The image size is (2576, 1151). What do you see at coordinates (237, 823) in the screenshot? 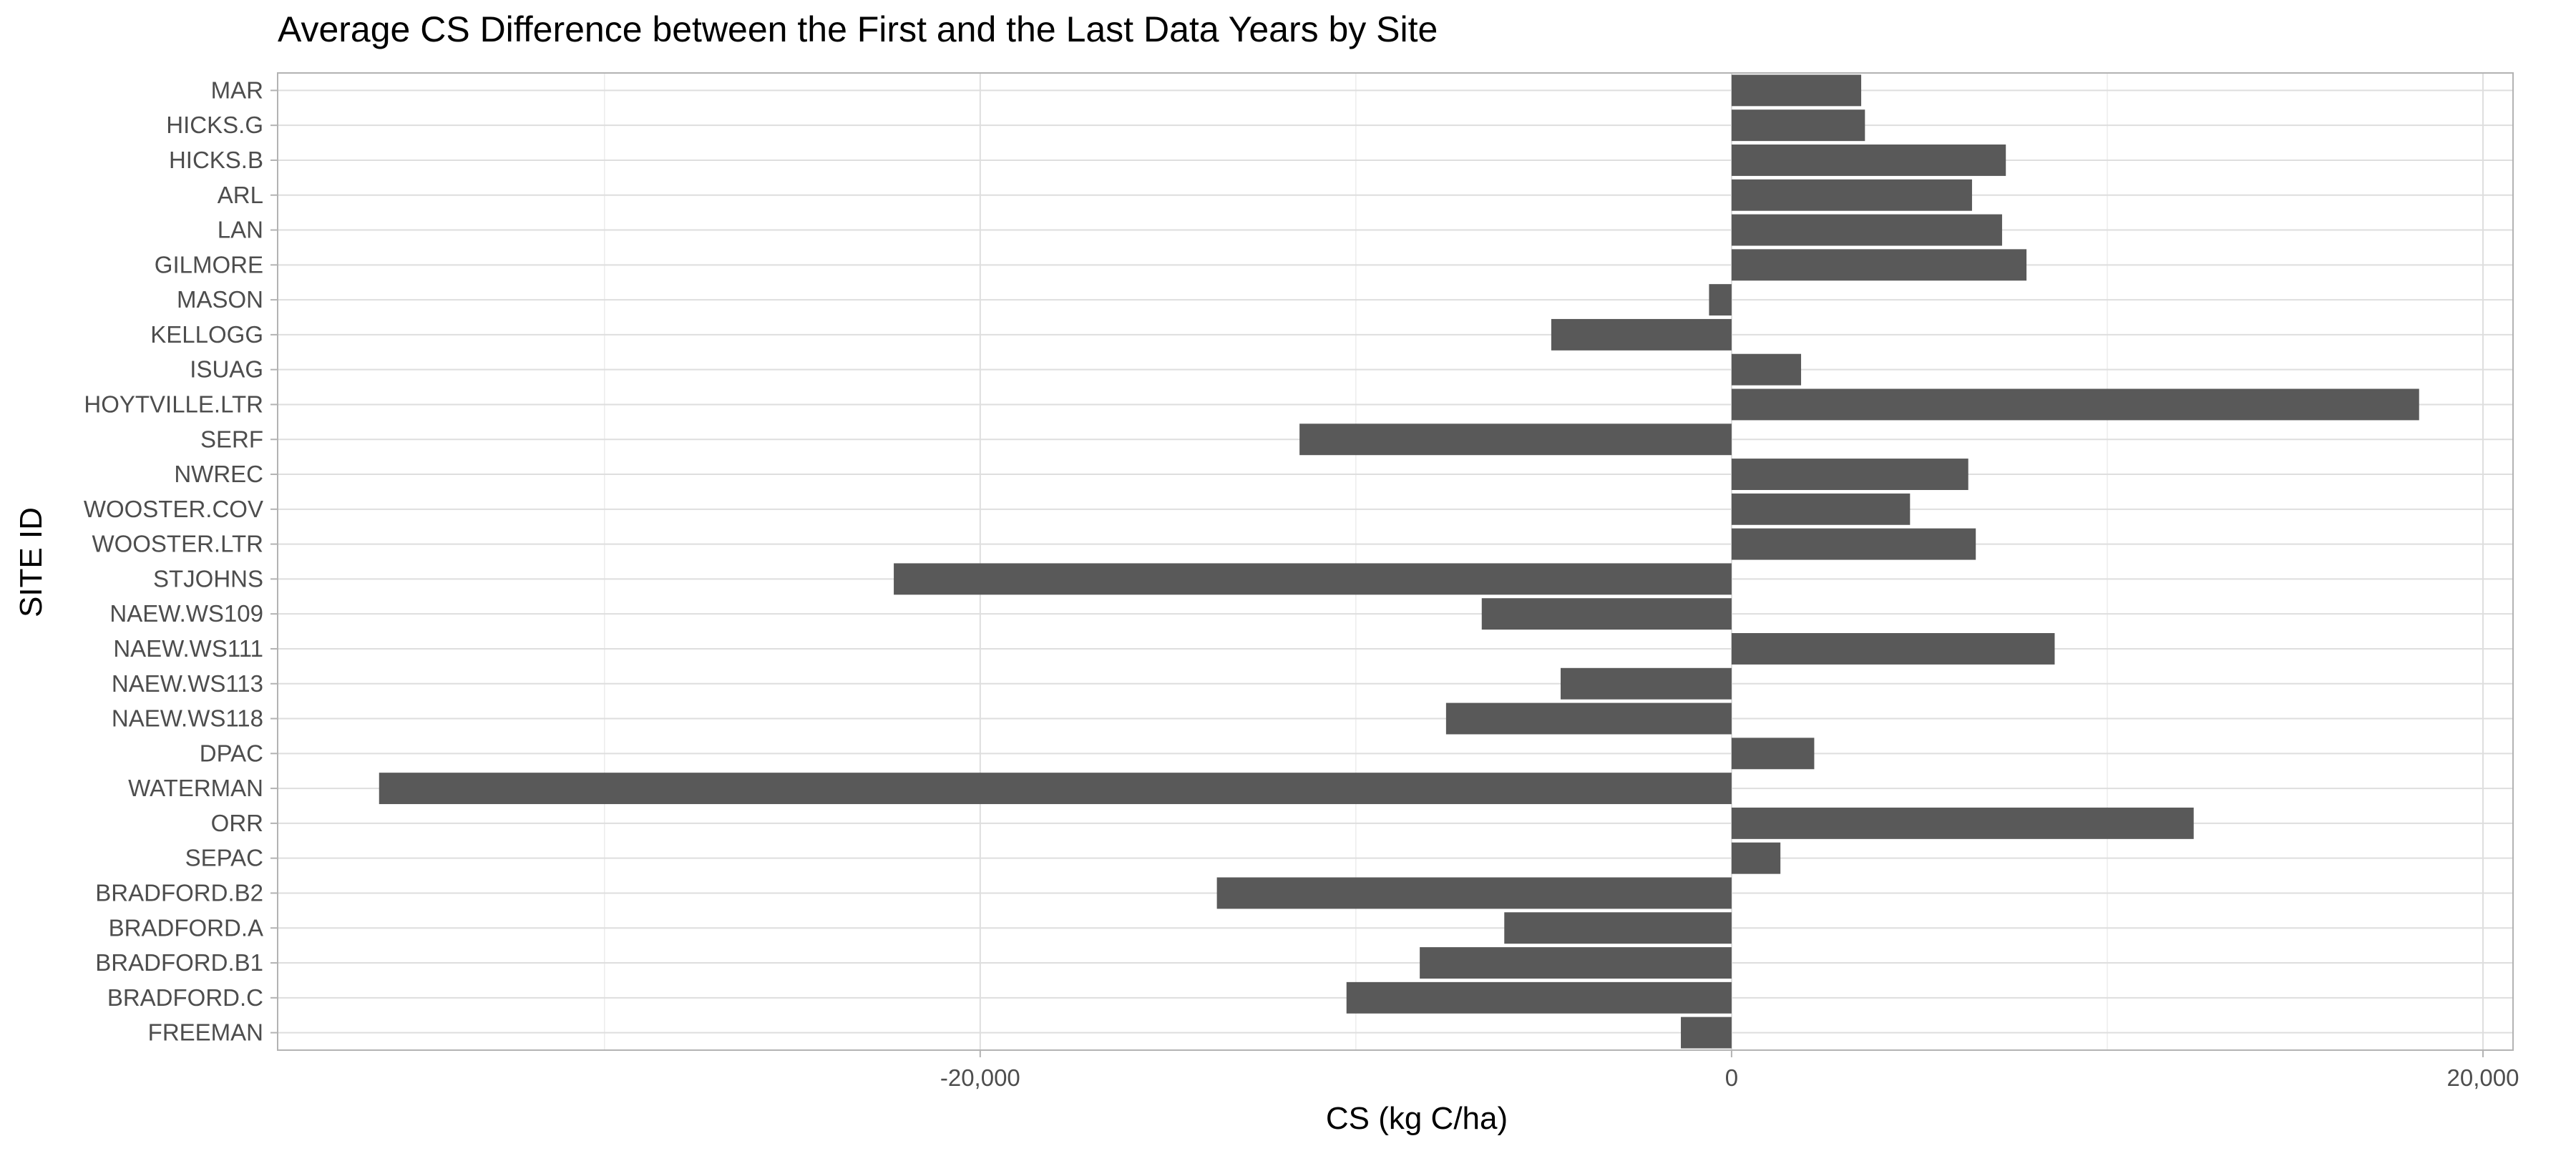
I see `y-tick-label: ORR` at bounding box center [237, 823].